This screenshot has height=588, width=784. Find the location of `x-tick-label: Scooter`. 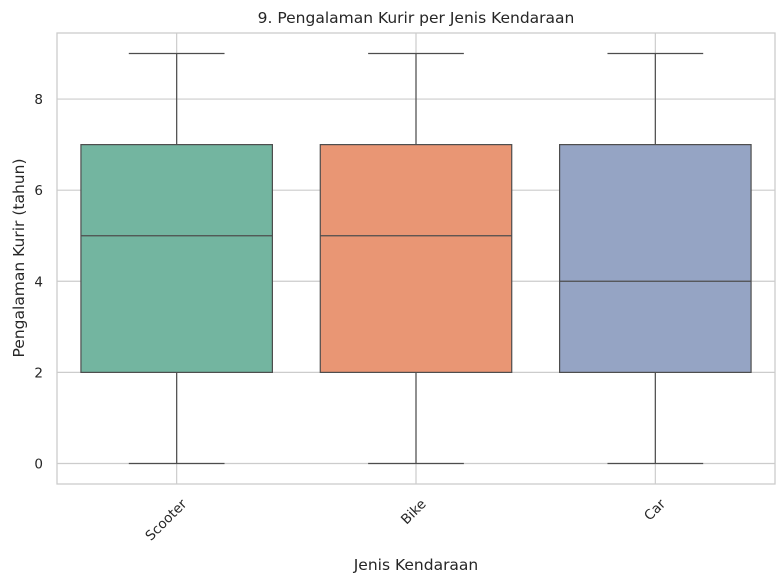

x-tick-label: Scooter is located at coordinates (166, 520).